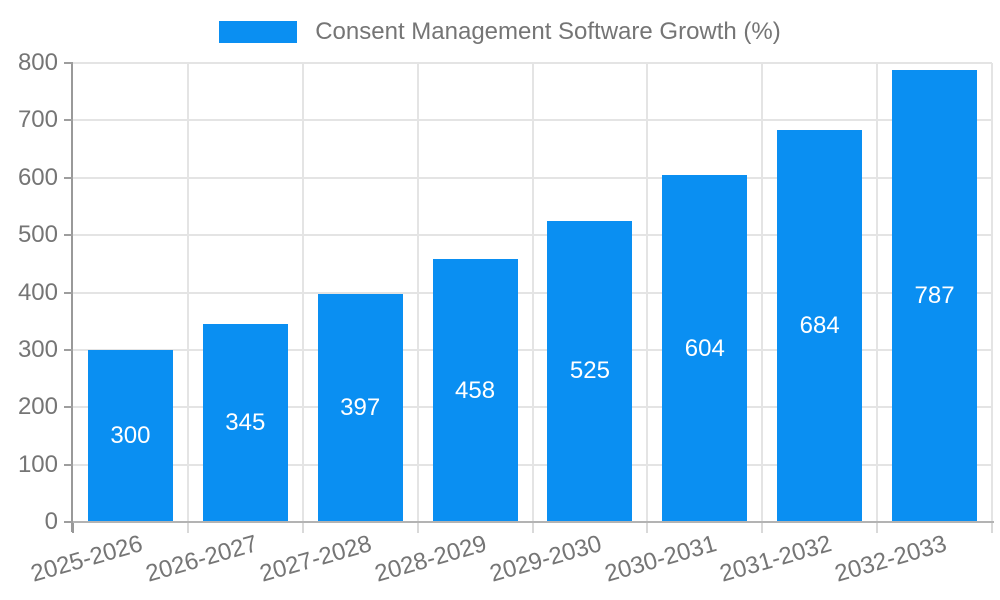 Image resolution: width=1000 pixels, height=600 pixels. I want to click on chart-legend: Consent Management Software Growth (%), so click(500, 31).